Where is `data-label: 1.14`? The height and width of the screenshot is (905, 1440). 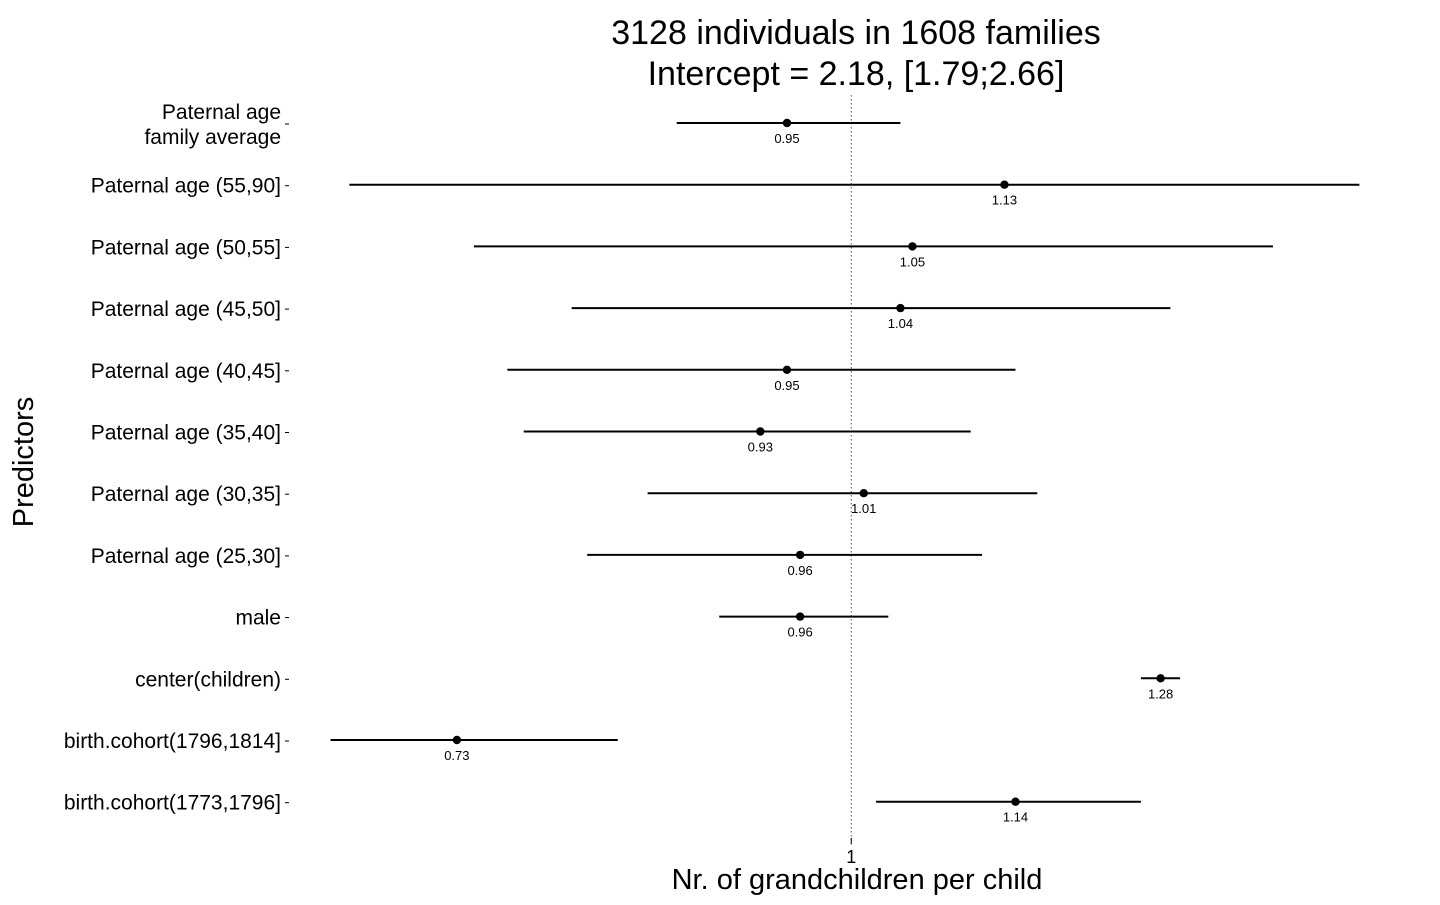
data-label: 1.14 is located at coordinates (1015, 817).